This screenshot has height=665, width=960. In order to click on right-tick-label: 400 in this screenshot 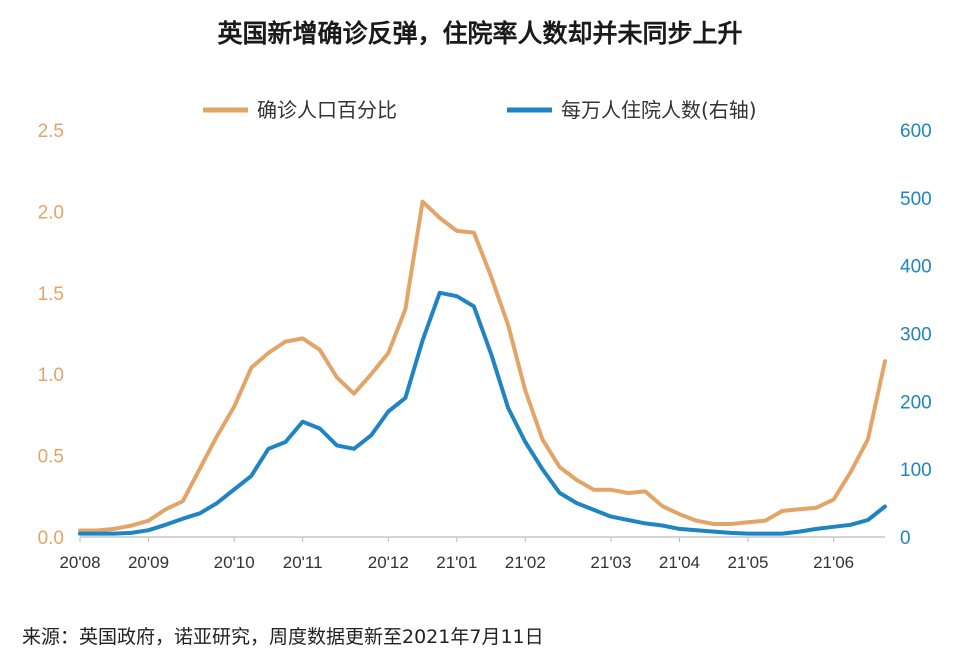, I will do `click(916, 267)`.